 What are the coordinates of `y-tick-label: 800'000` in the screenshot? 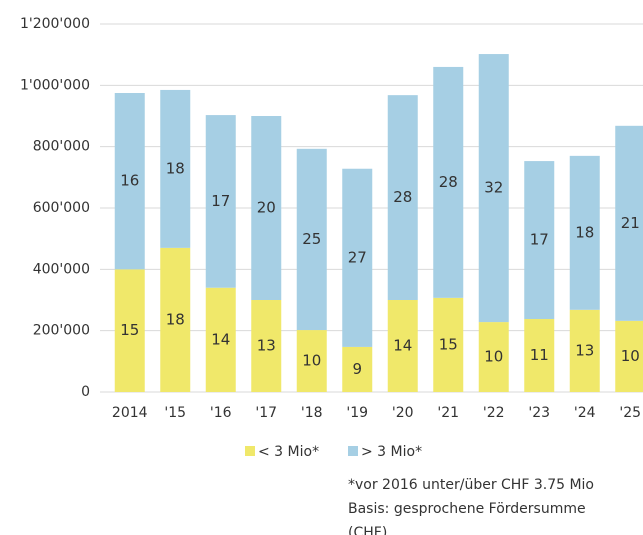 It's located at (61, 147).